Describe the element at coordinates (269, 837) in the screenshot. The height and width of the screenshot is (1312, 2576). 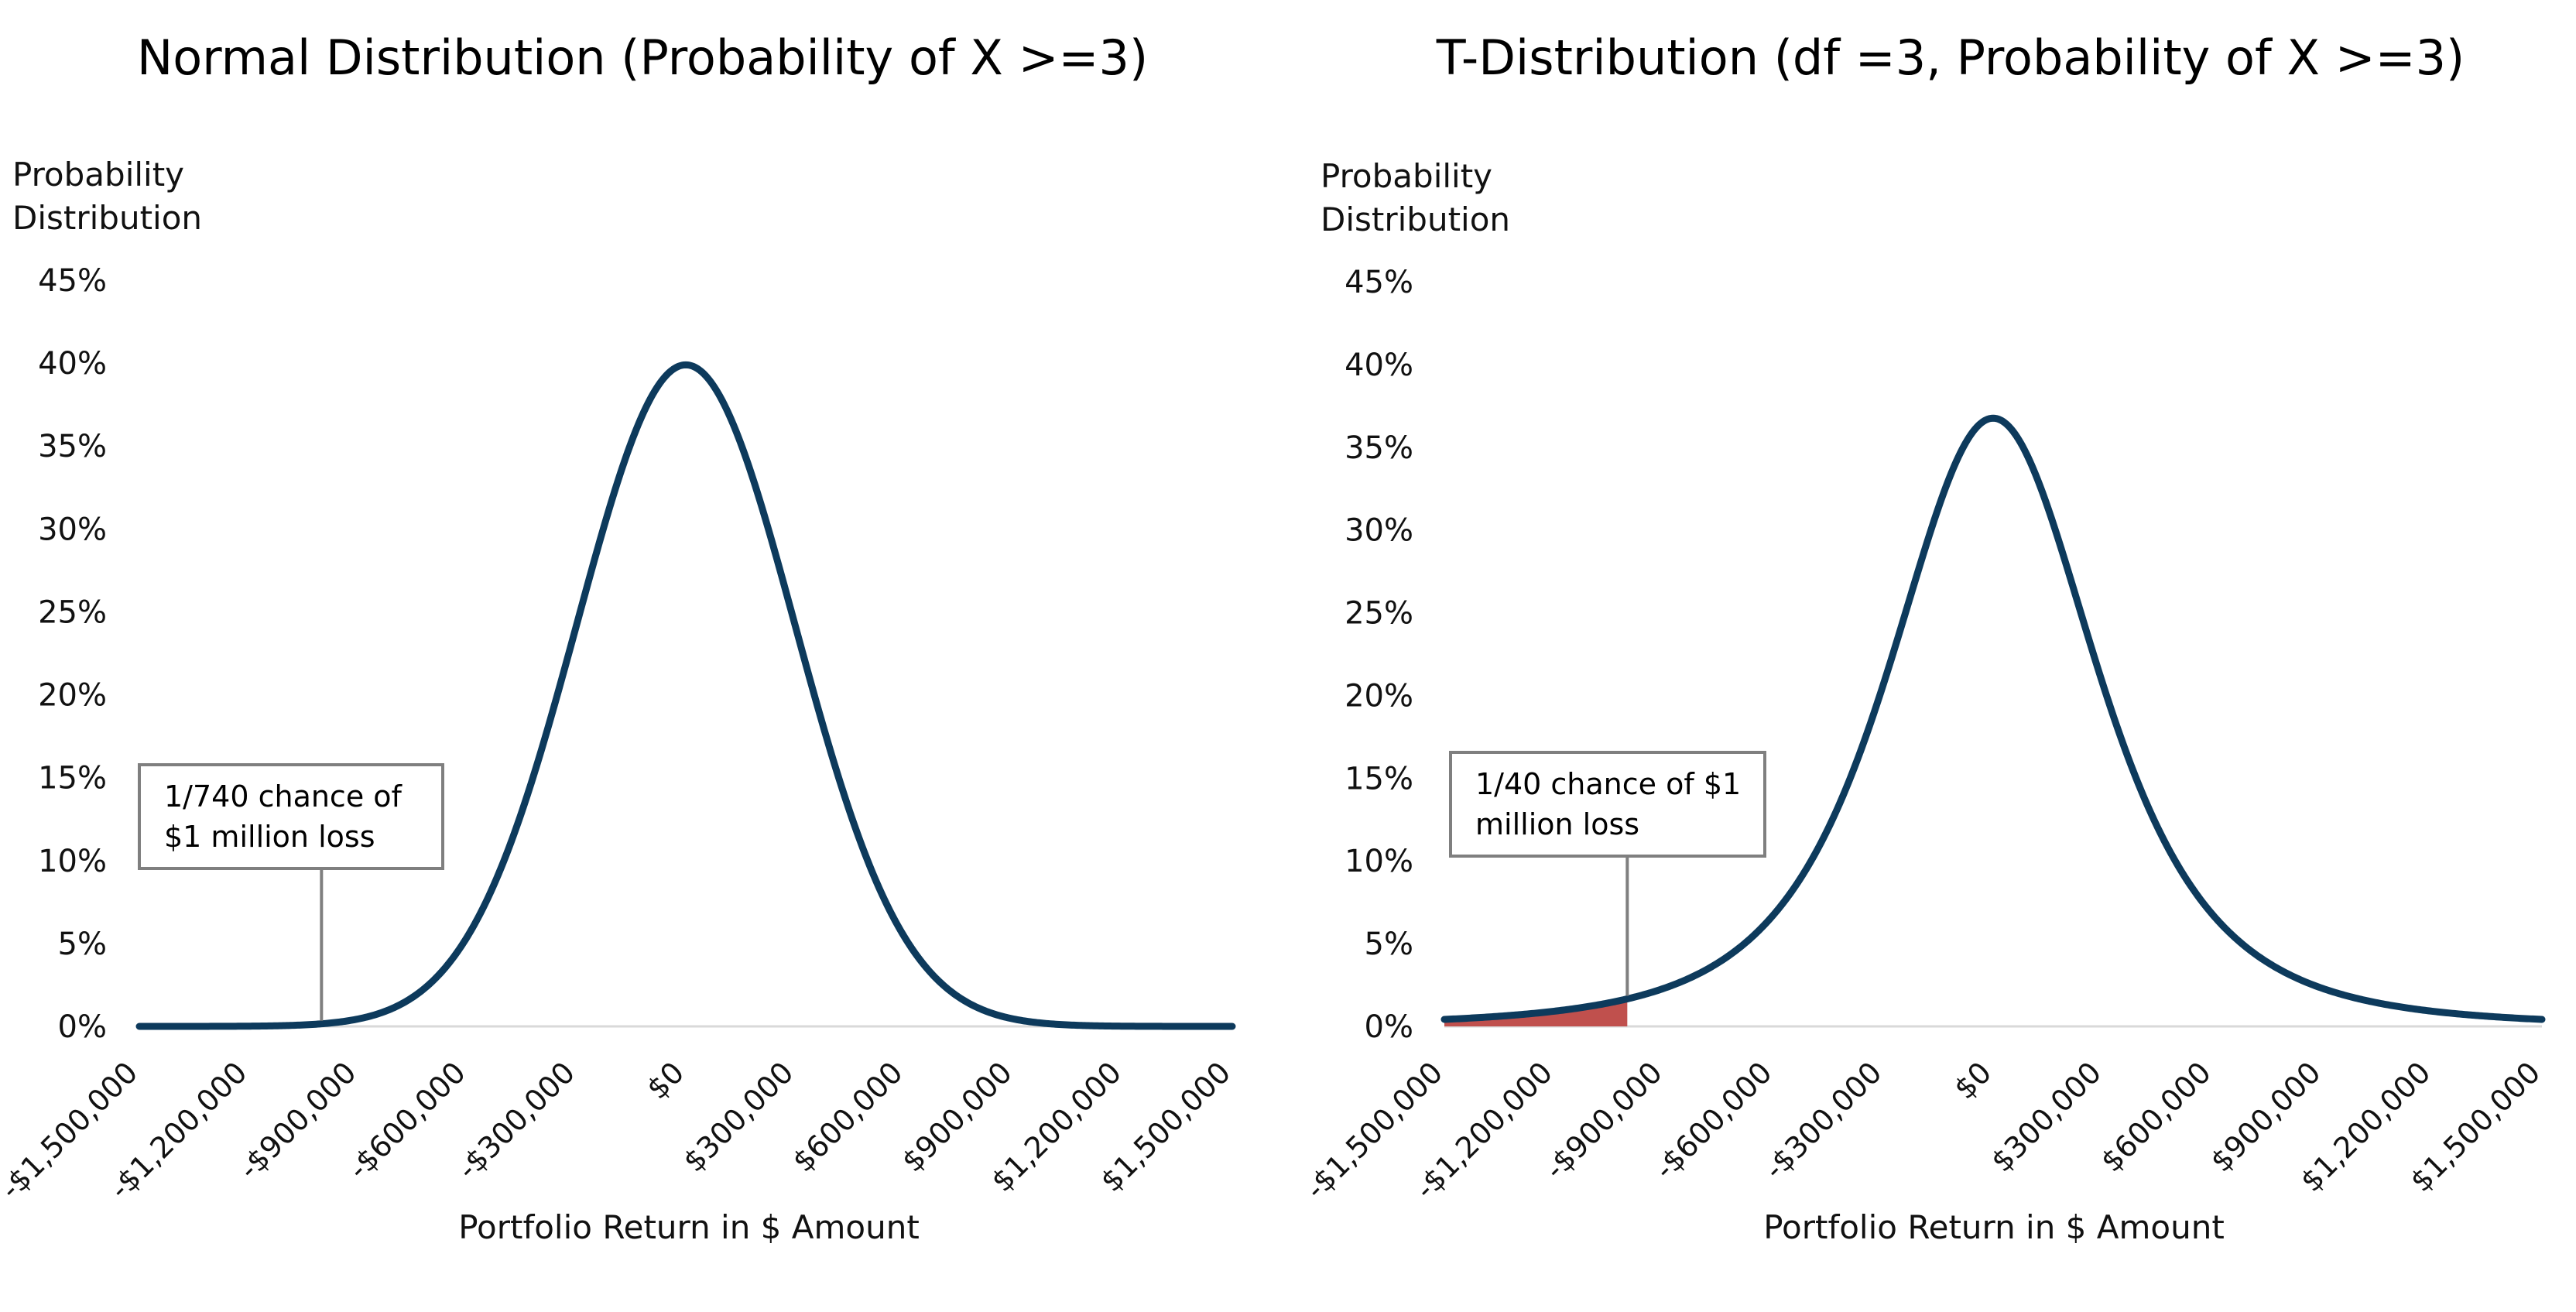
I see `annotation-text-line-2: $1 million loss` at that location.